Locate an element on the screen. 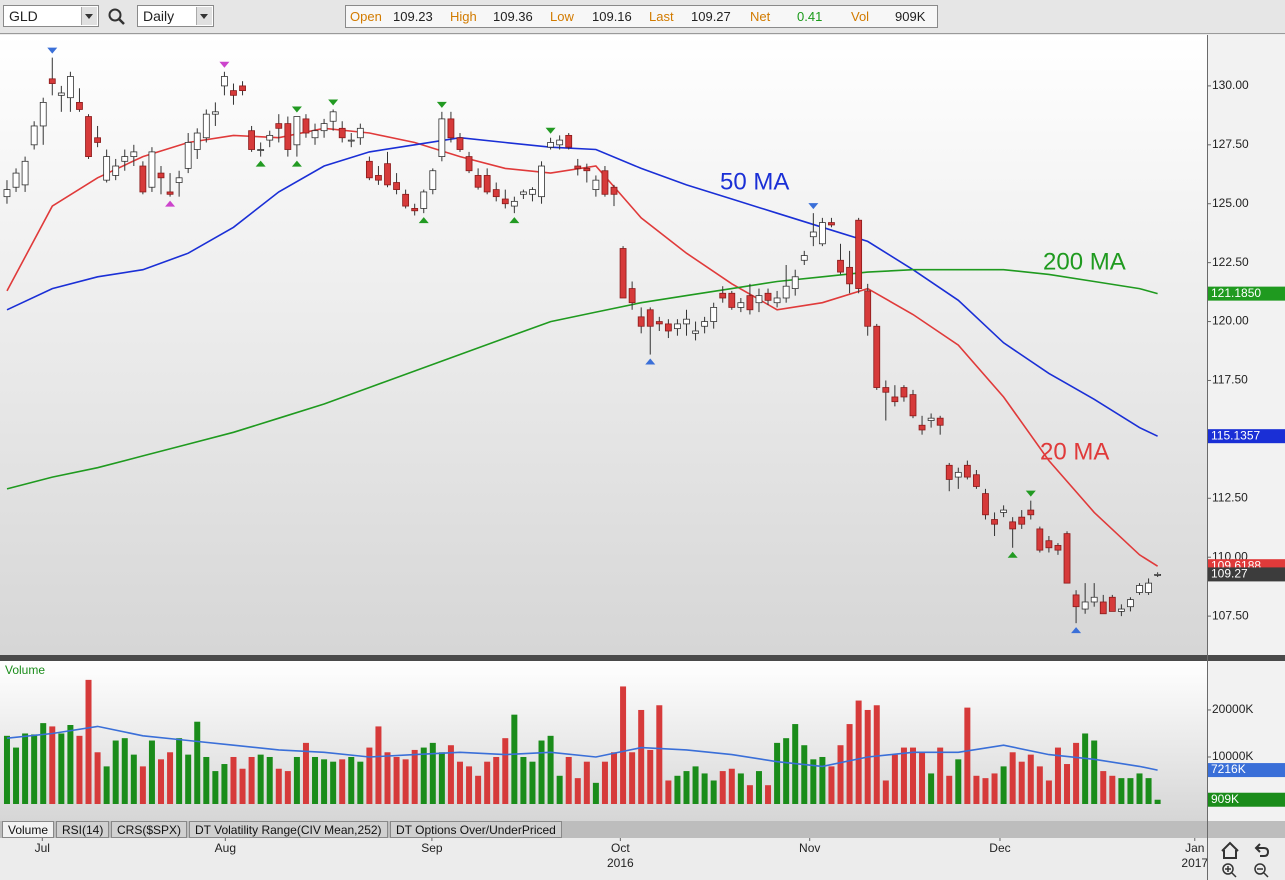 Image resolution: width=1285 pixels, height=880 pixels. quote-value: 109.27 is located at coordinates (711, 16).